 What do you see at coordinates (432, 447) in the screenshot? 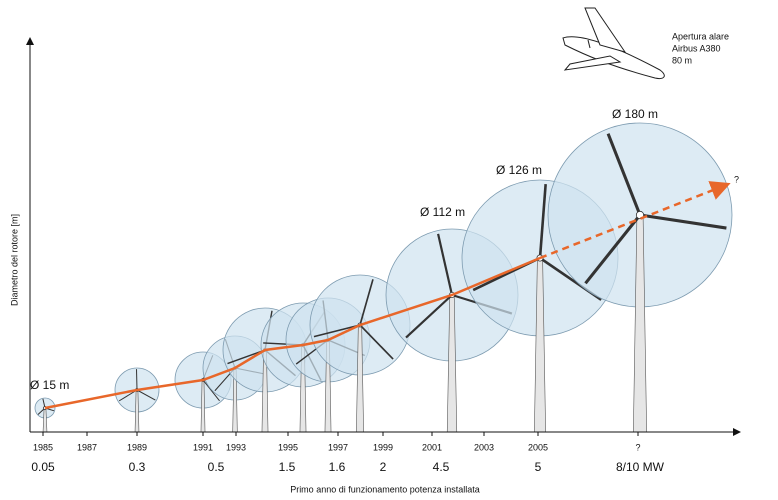
I see `year-label: 2001` at bounding box center [432, 447].